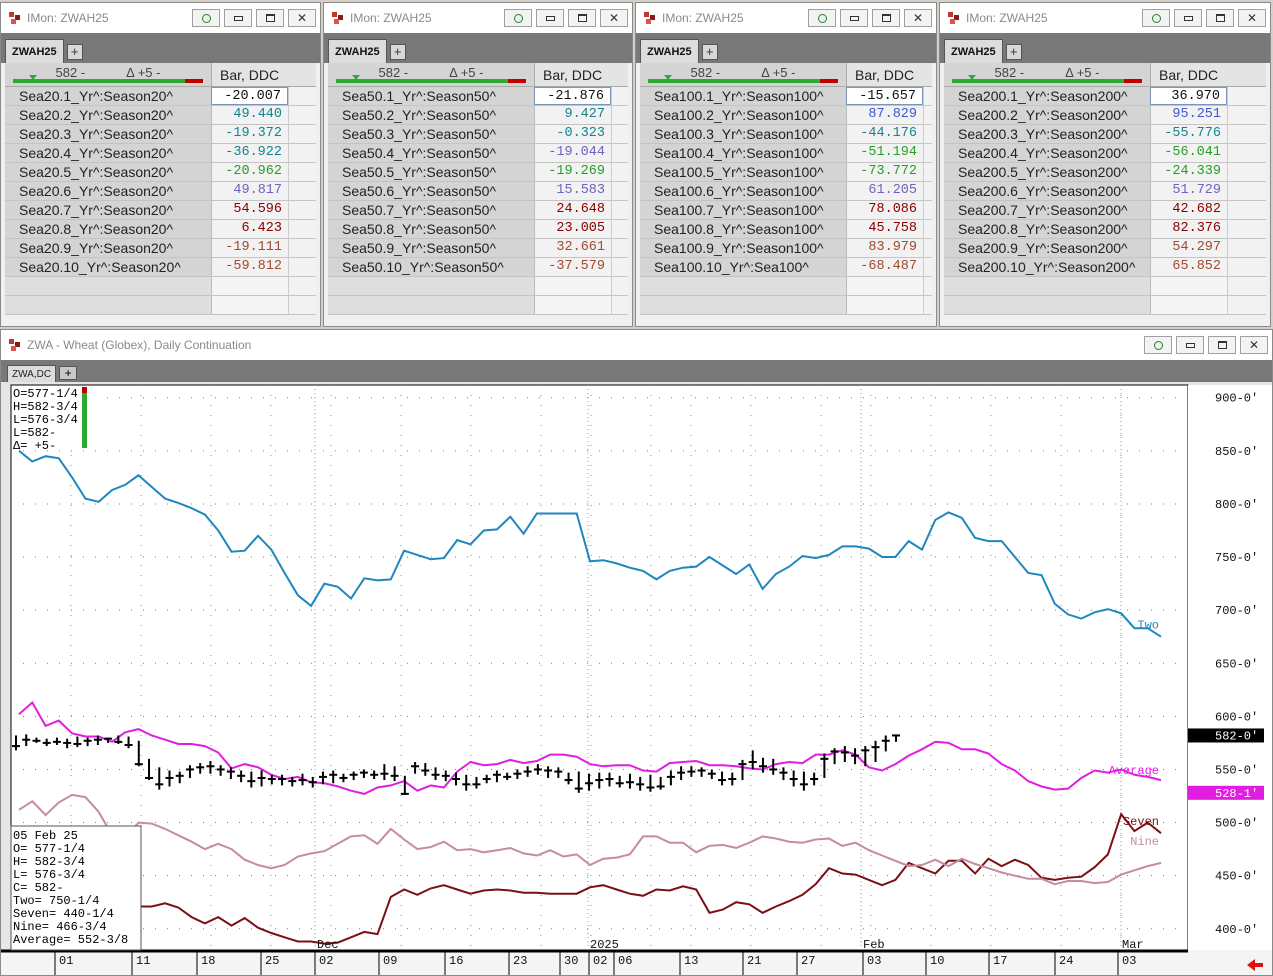  What do you see at coordinates (1105, 191) in the screenshot?
I see `table-row: Sea200.6_Yr^:Season200^ 51.729` at bounding box center [1105, 191].